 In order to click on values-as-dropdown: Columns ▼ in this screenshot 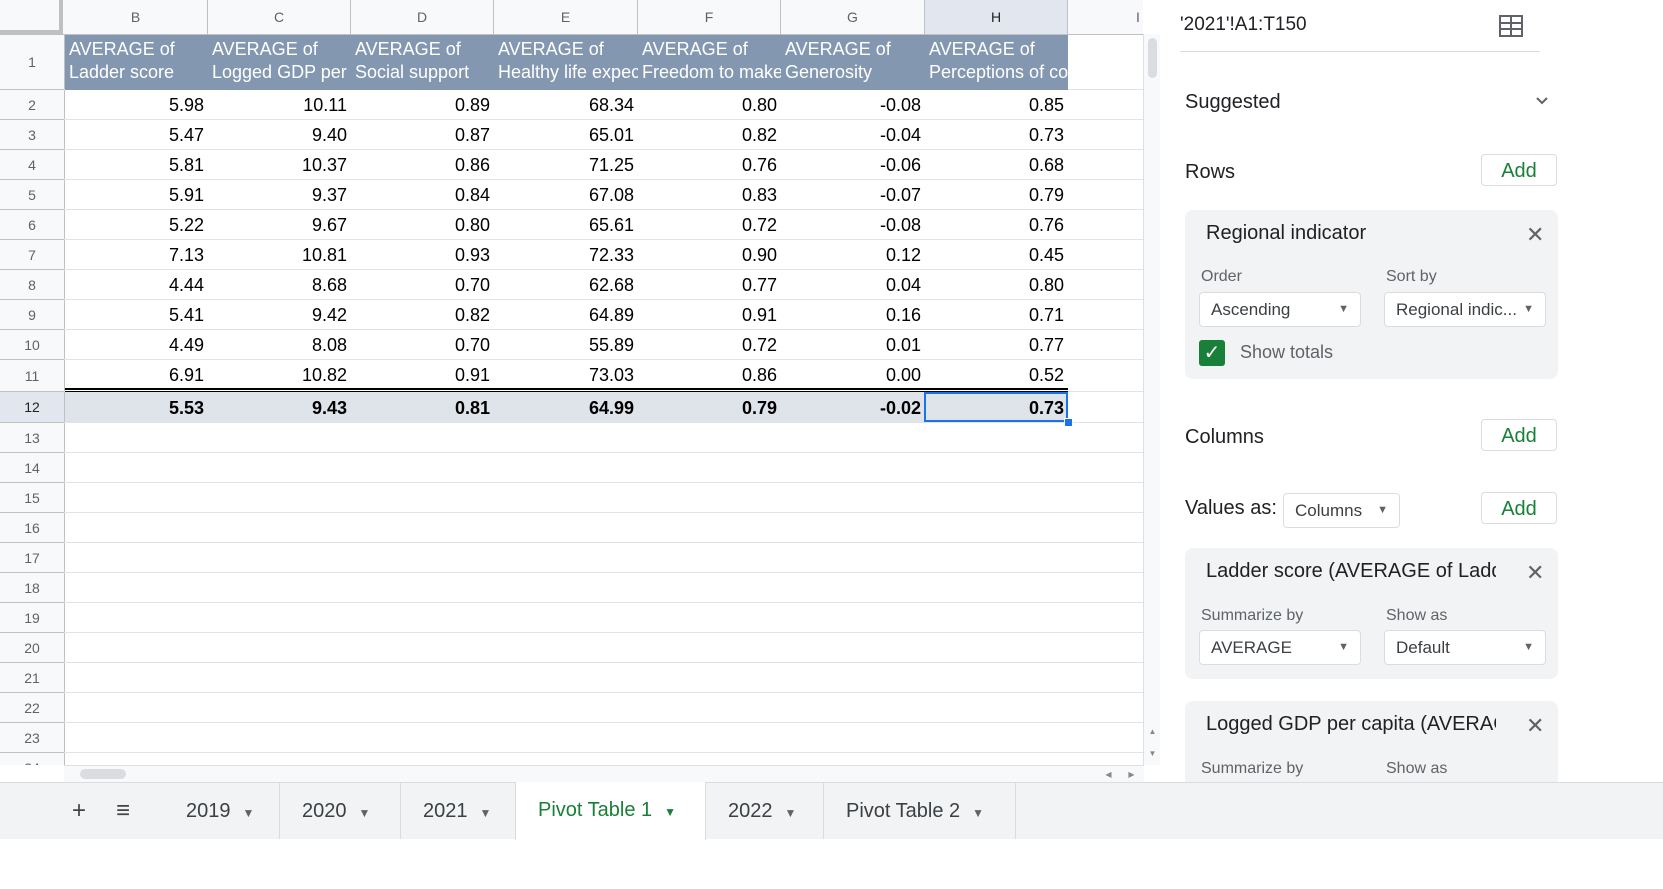, I will do `click(1341, 510)`.